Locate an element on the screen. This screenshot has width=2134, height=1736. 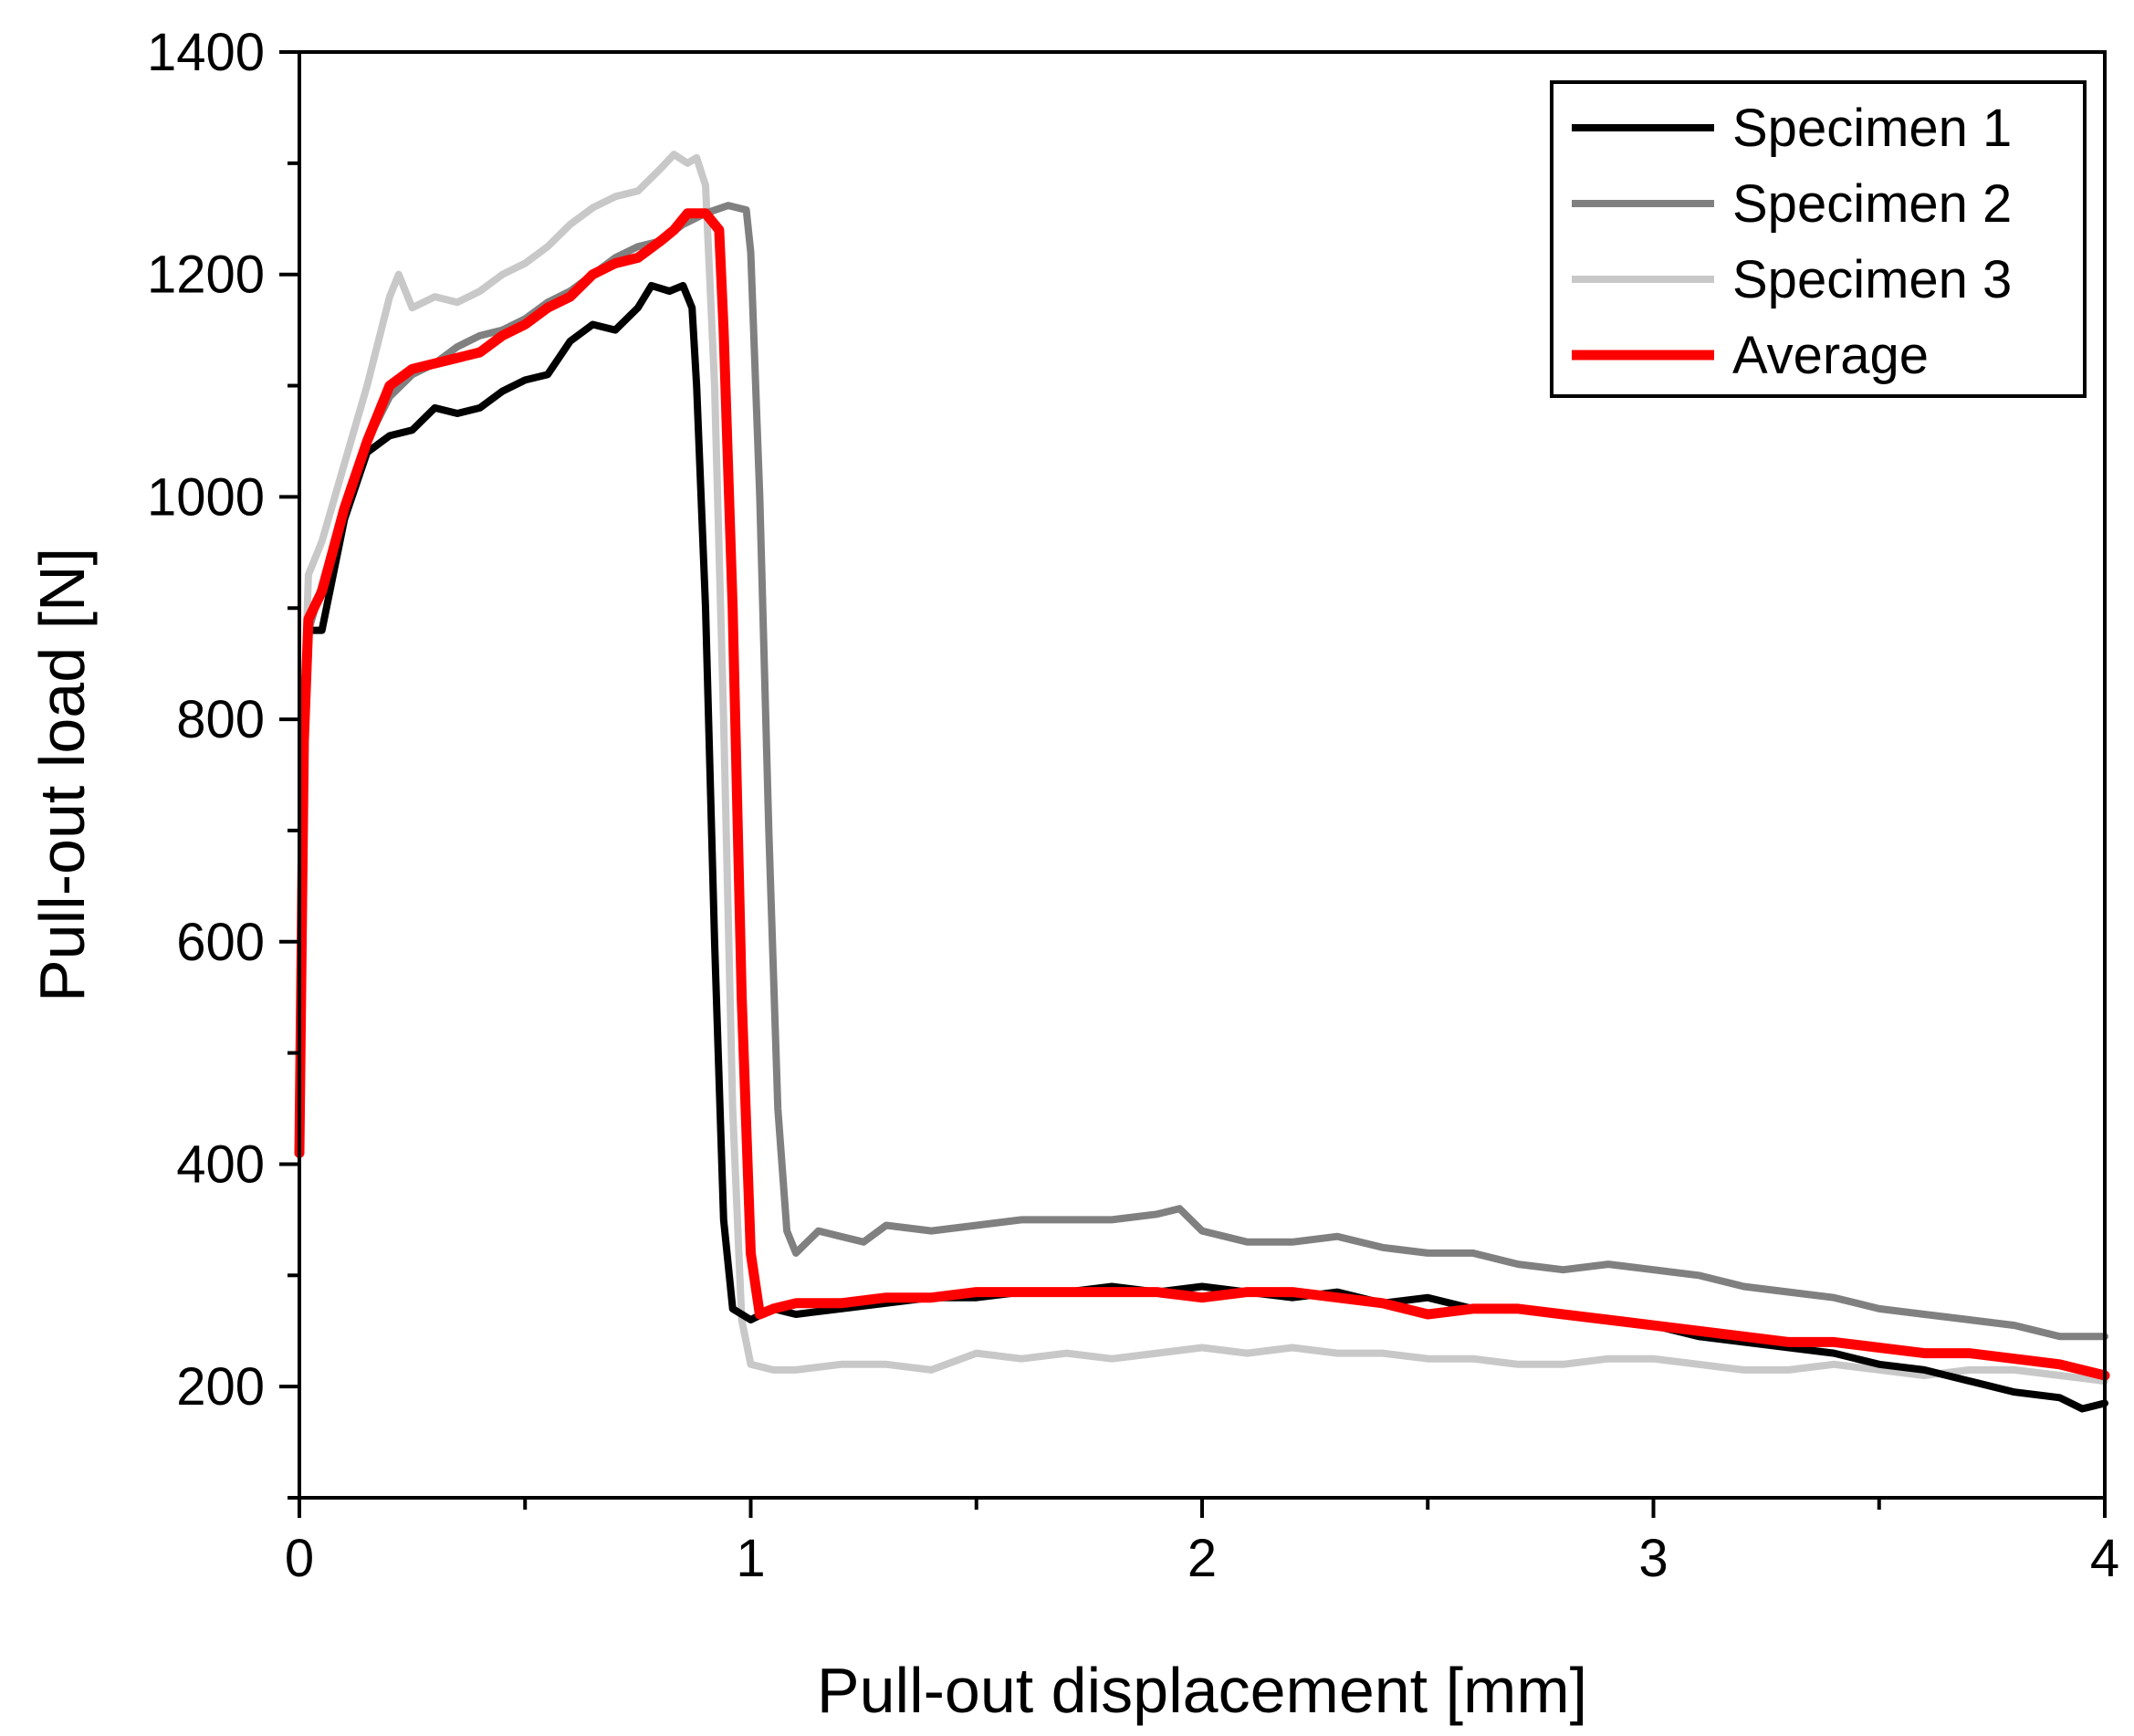
legend-label-average: Average is located at coordinates (1830, 355).